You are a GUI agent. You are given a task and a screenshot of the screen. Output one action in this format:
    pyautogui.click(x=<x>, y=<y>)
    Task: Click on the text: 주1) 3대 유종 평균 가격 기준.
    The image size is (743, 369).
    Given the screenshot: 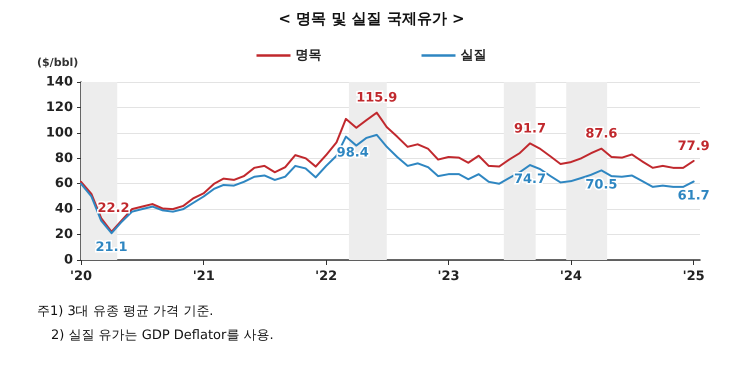 What is the action you would take?
    pyautogui.click(x=125, y=311)
    